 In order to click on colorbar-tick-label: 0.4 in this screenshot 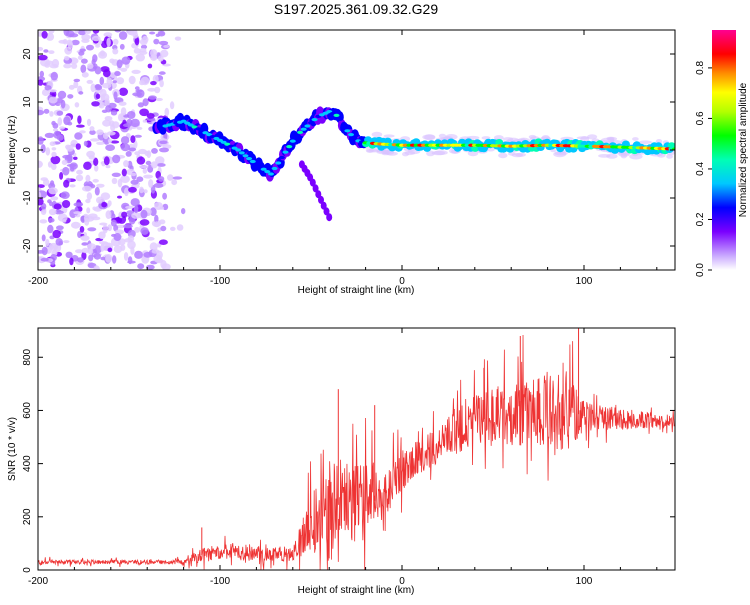, I will do `click(700, 169)`.